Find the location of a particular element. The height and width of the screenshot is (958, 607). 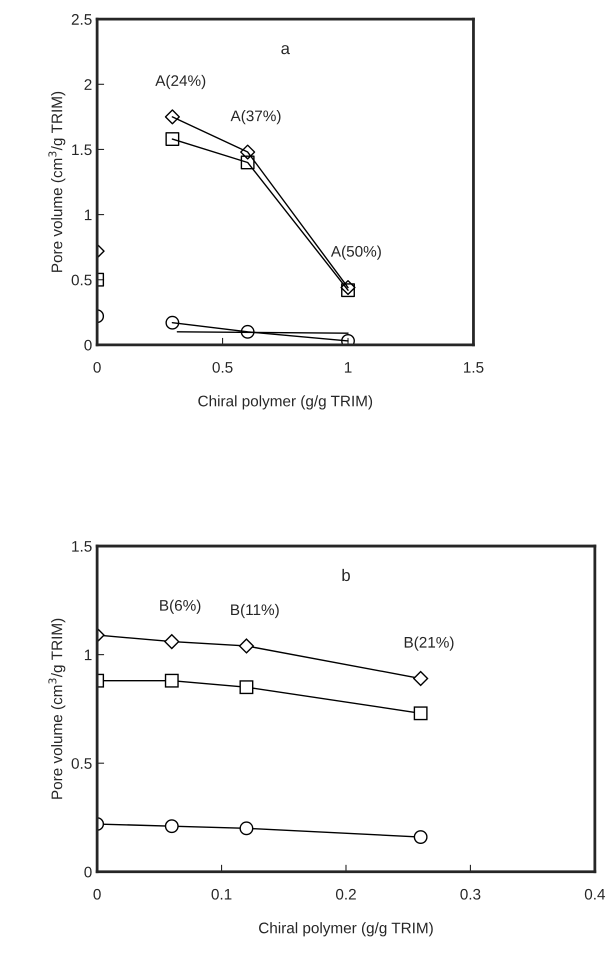

annotation: a is located at coordinates (285, 49).